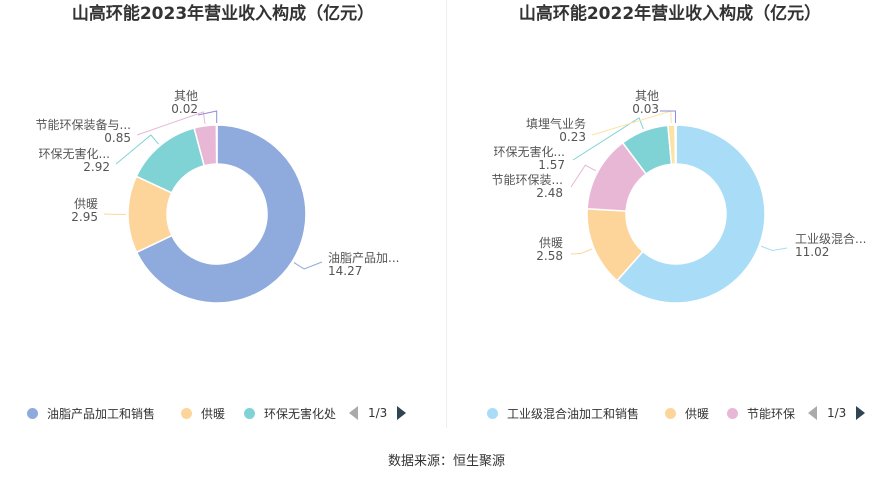 The width and height of the screenshot is (893, 481). I want to click on slice-value-label: 2.58, so click(549, 256).